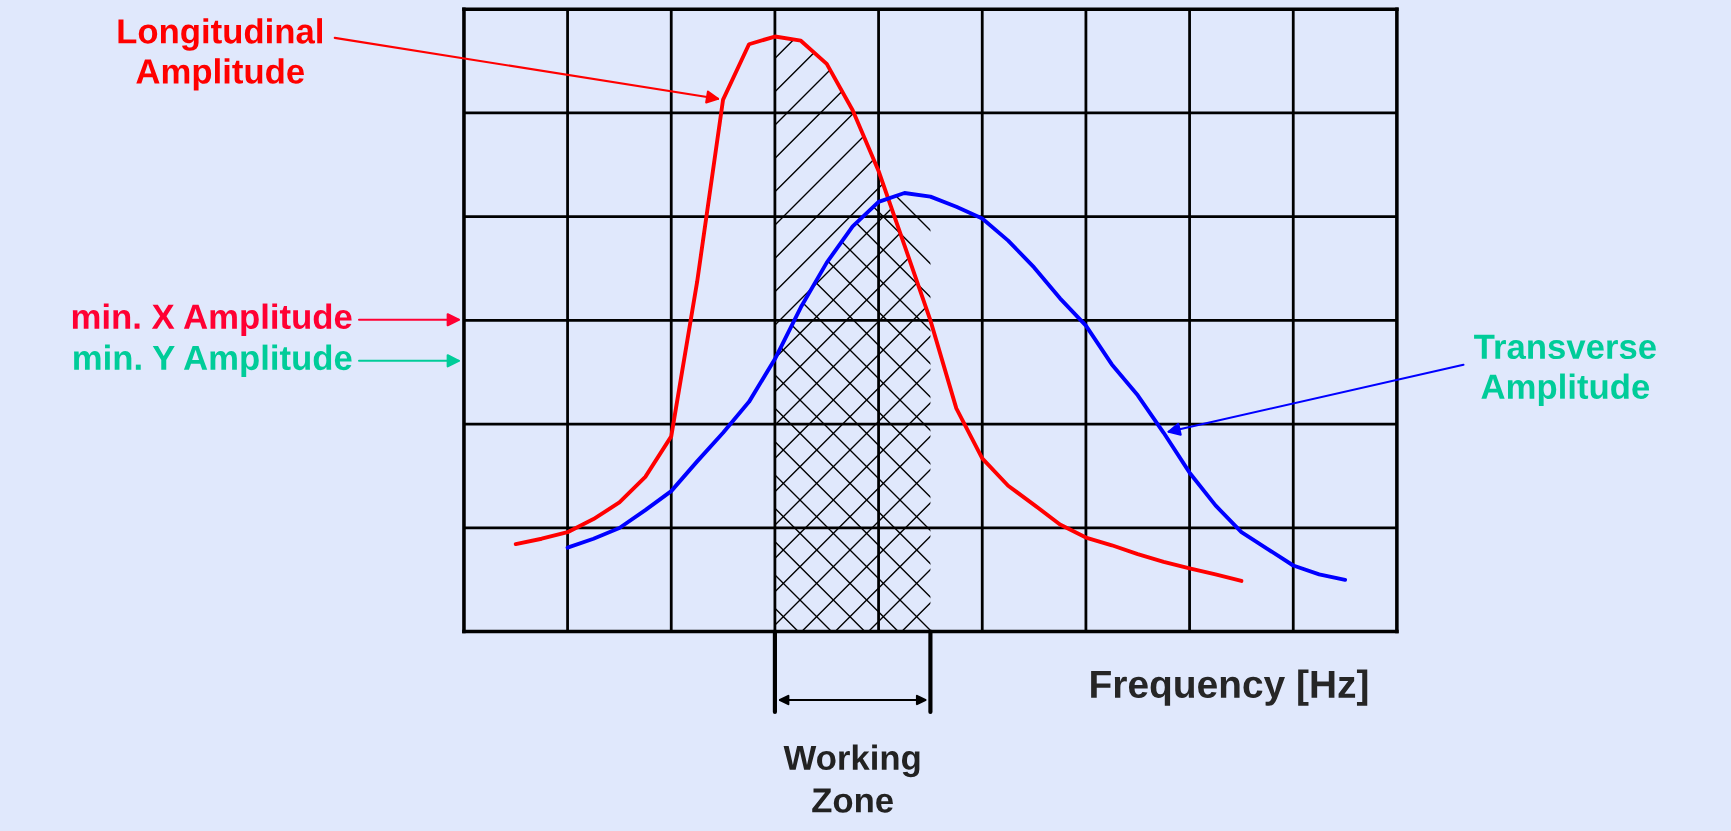  I want to click on text: min. X Amplitude, so click(212, 319).